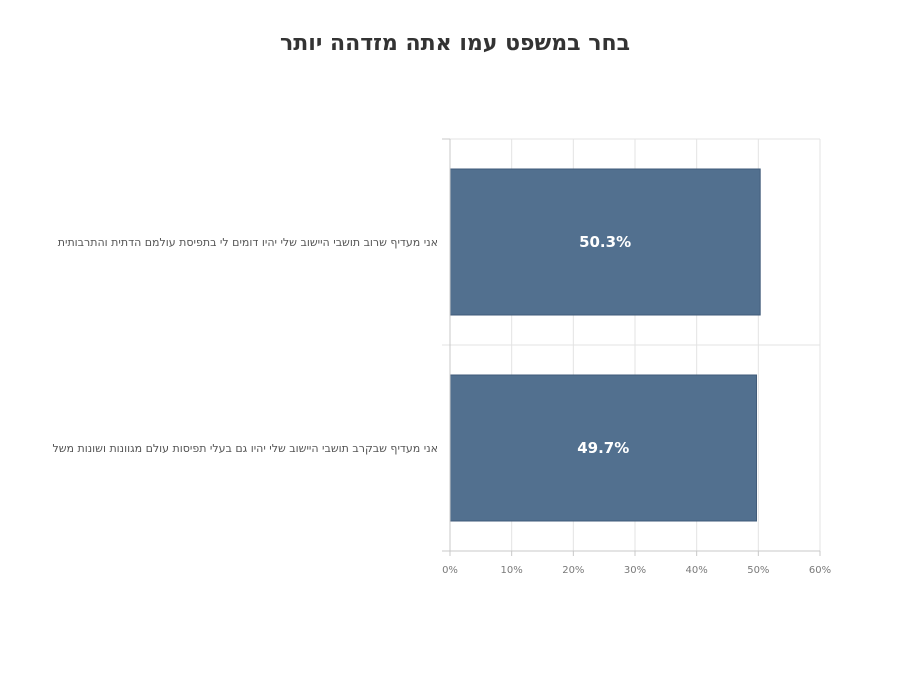  I want to click on x-tick-label: 10%, so click(512, 570).